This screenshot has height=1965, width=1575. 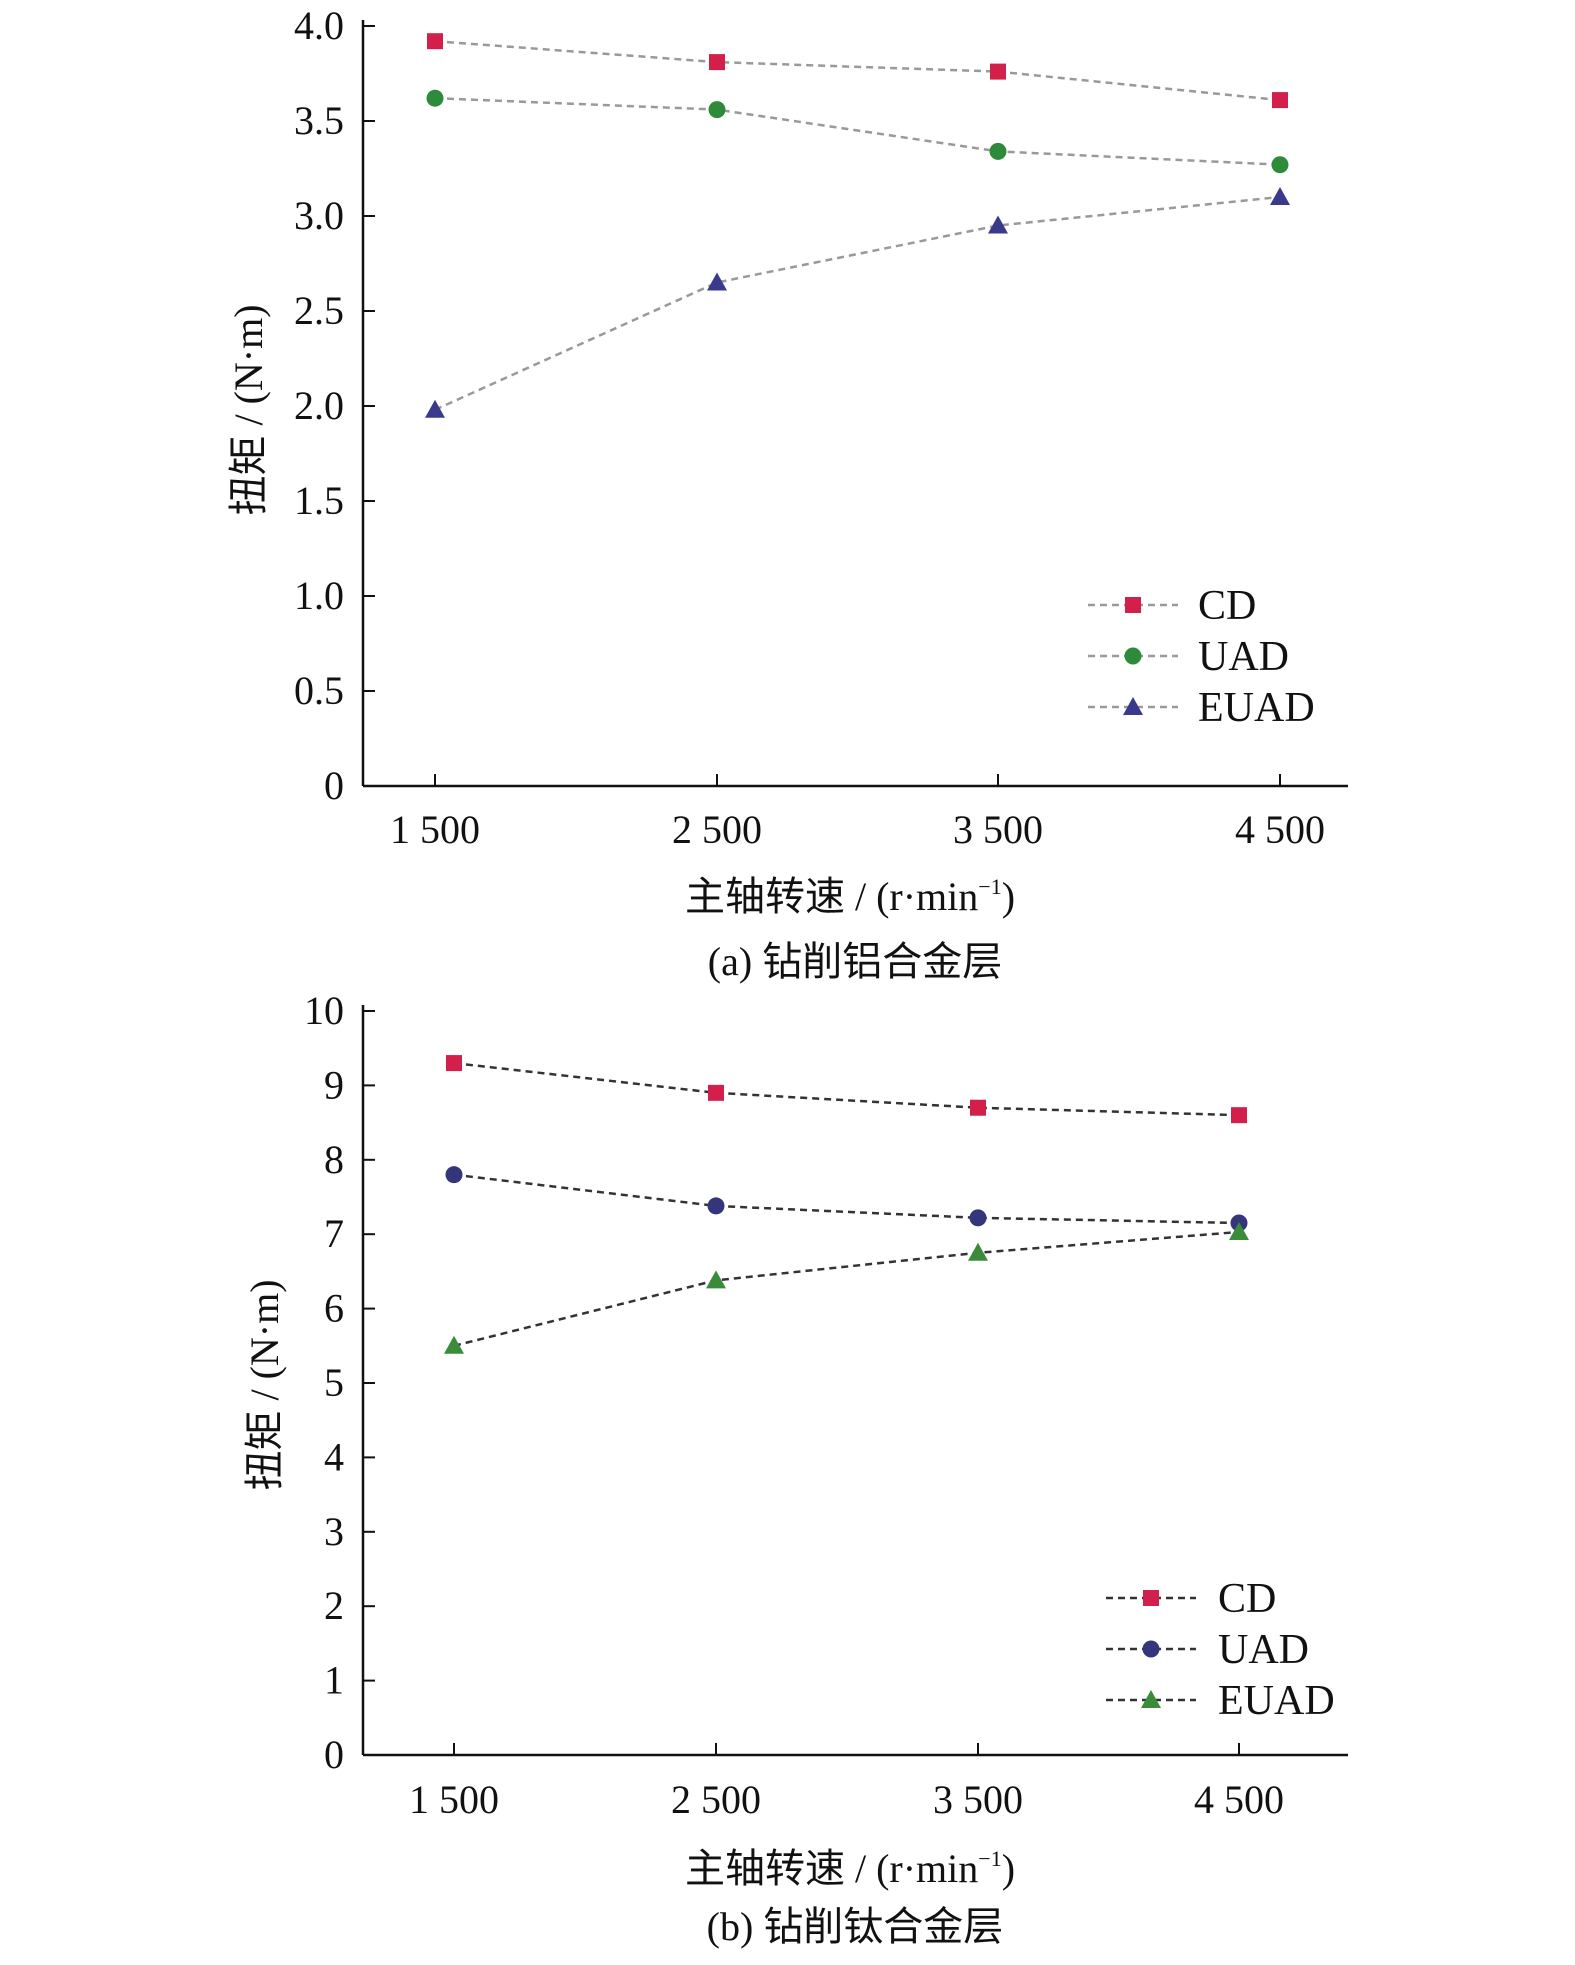 I want to click on chart-b-y-tick-label: 9, so click(x=334, y=1084).